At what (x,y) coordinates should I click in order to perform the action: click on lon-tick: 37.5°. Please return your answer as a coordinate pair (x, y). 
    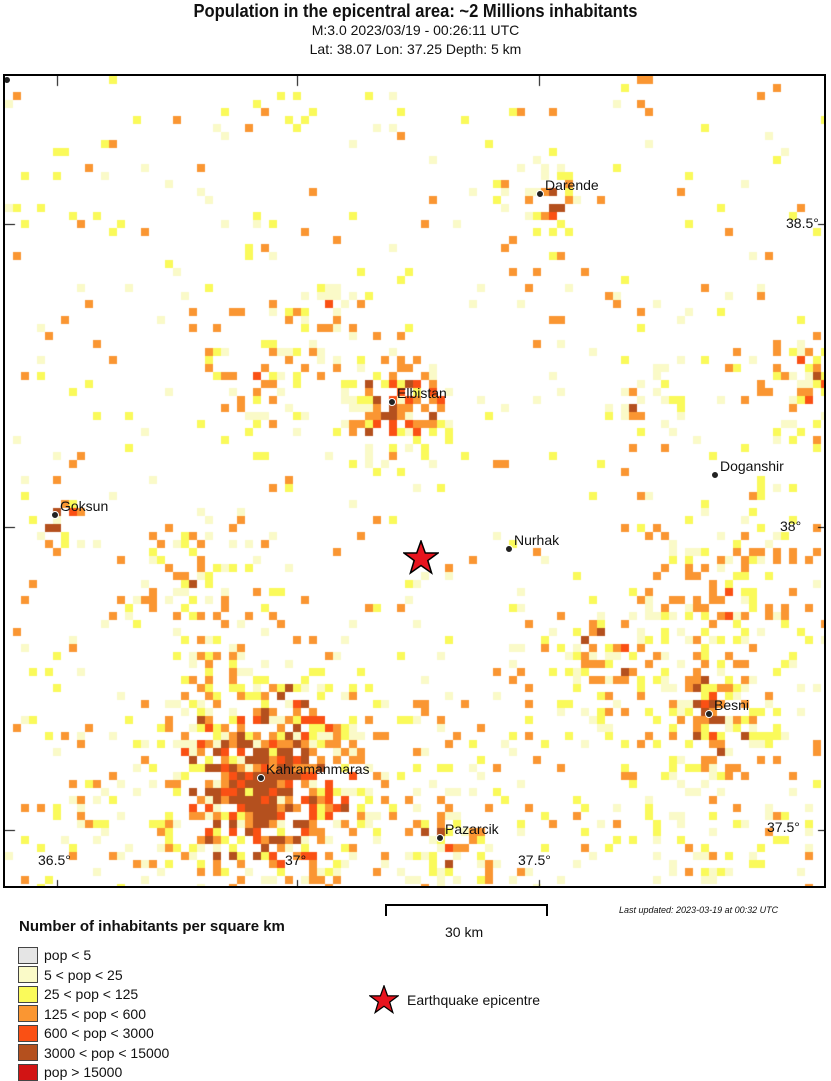
    Looking at the image, I should click on (534, 860).